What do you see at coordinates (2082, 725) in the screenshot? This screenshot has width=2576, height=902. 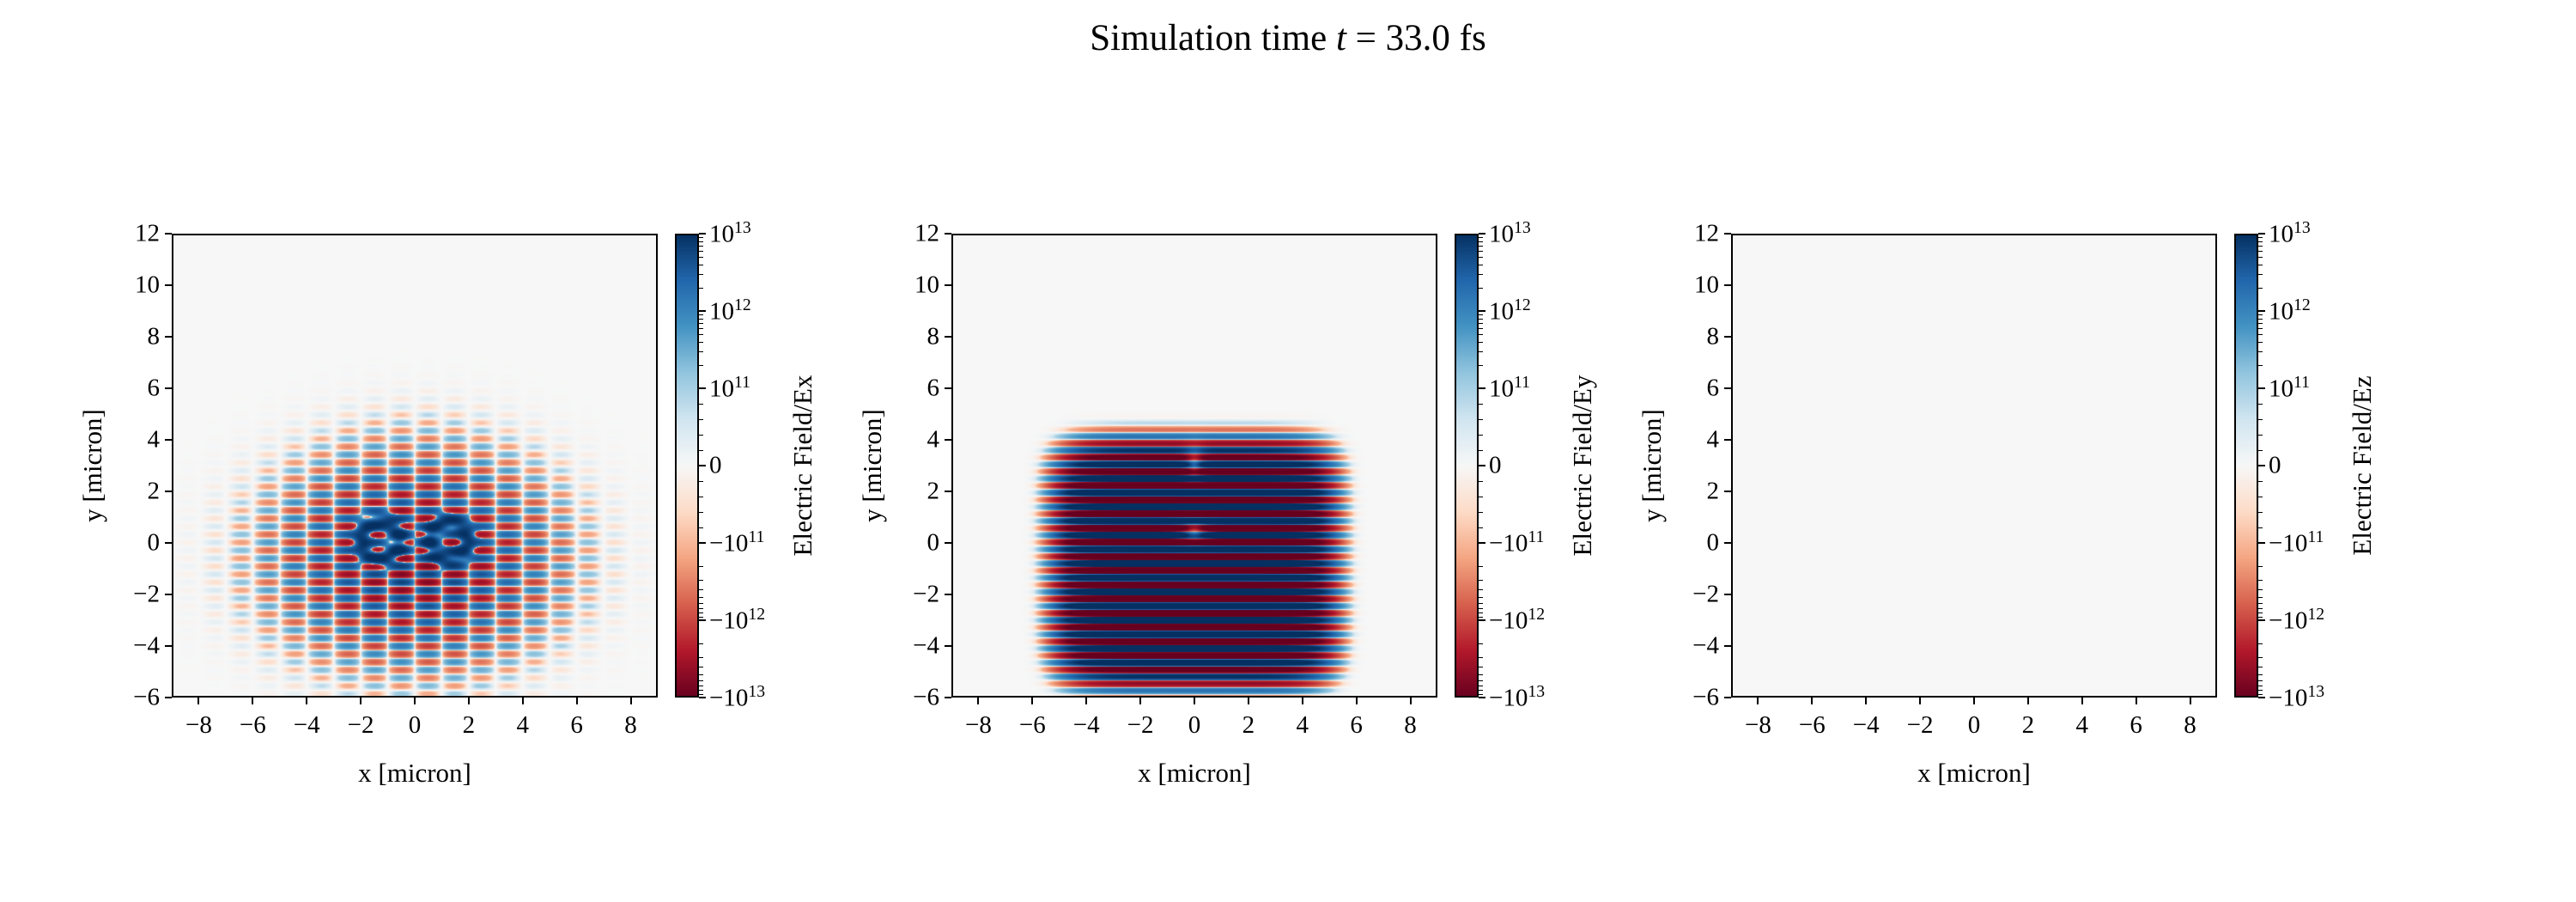 I see `x-tick-label: 4` at bounding box center [2082, 725].